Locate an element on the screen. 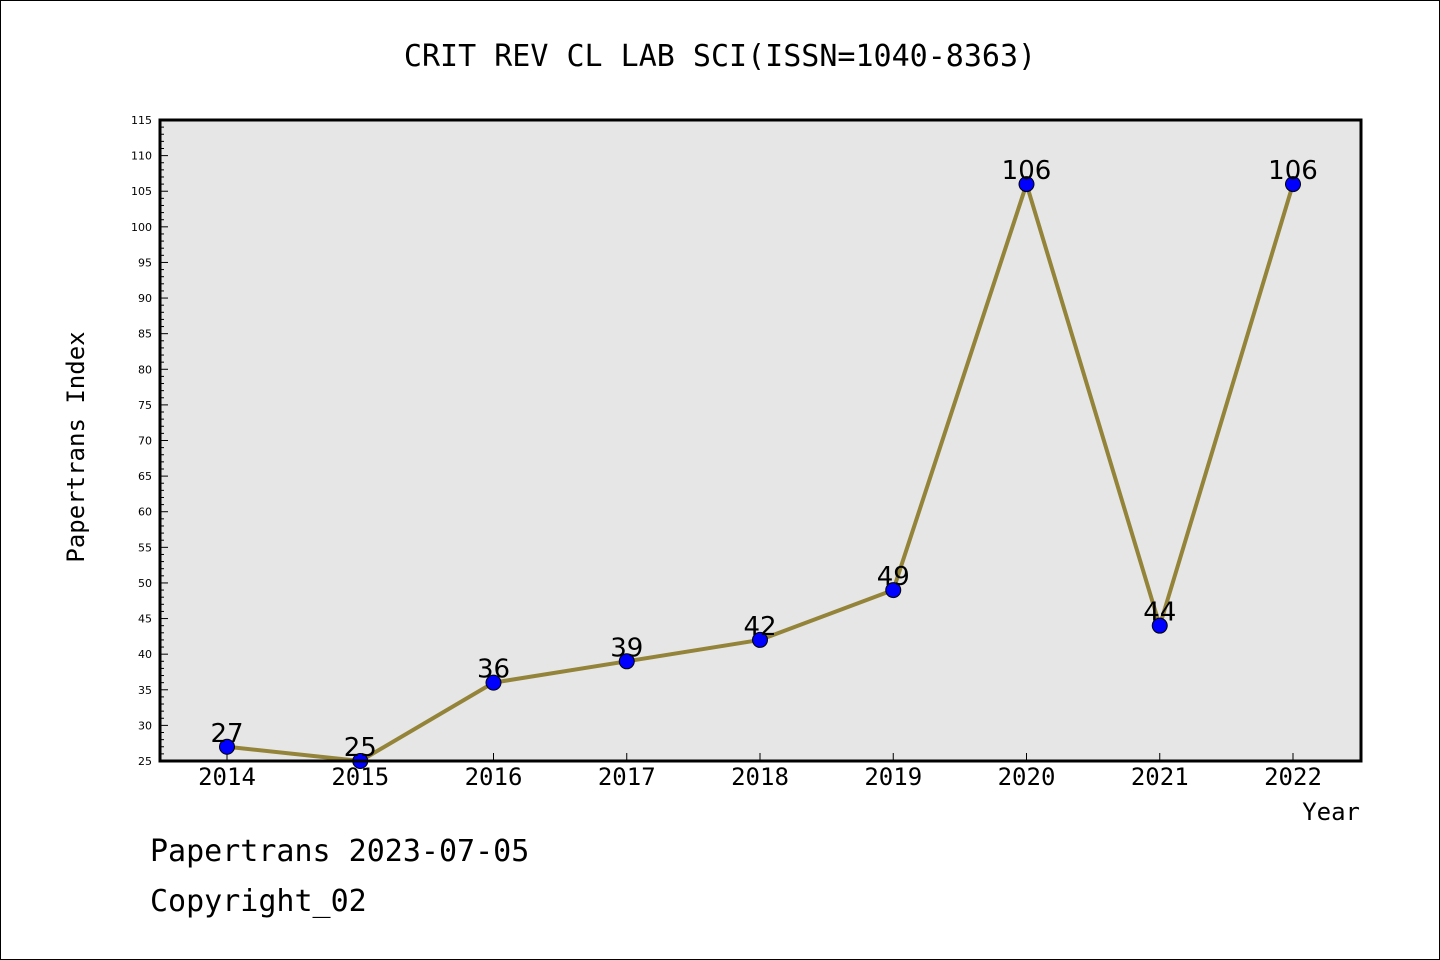 This screenshot has width=1440, height=960. footer-date-line: Papertrans 2023-07-05 is located at coordinates (340, 851).